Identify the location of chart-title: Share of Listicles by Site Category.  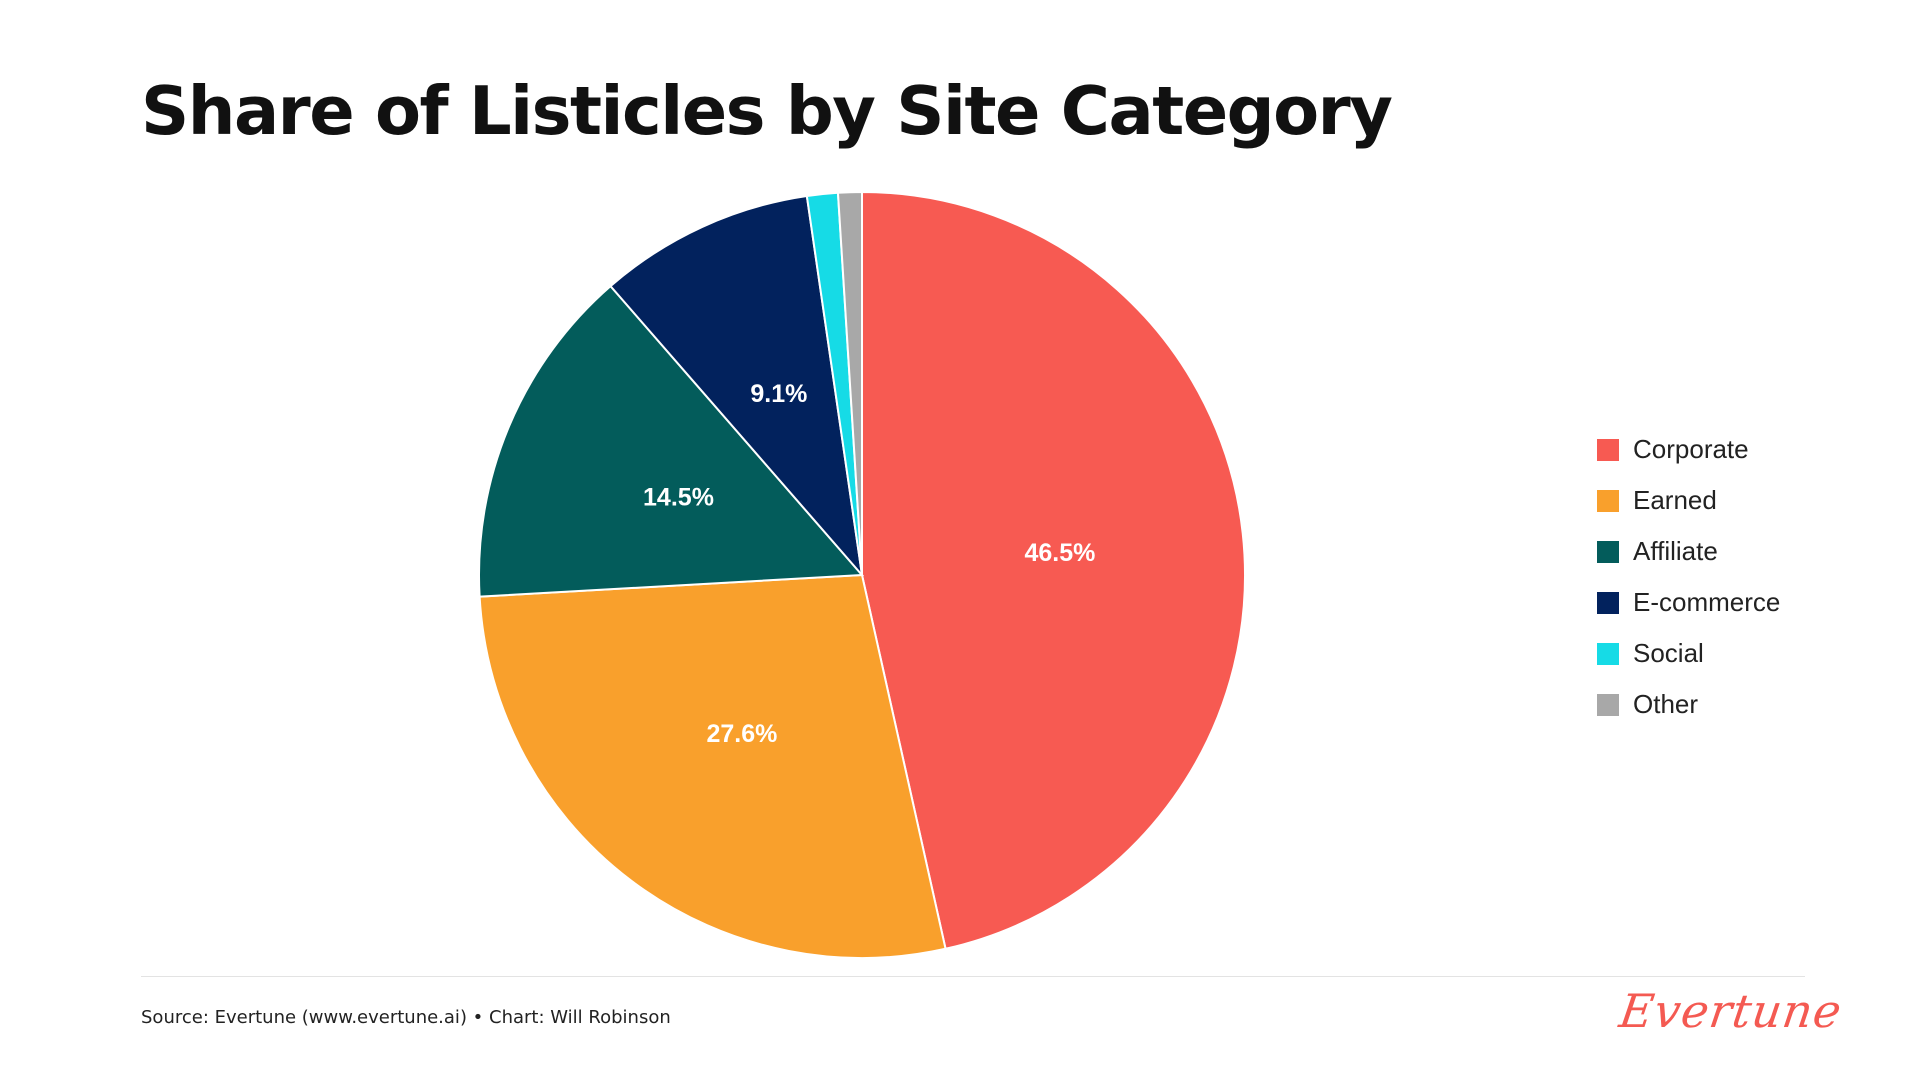
(767, 111).